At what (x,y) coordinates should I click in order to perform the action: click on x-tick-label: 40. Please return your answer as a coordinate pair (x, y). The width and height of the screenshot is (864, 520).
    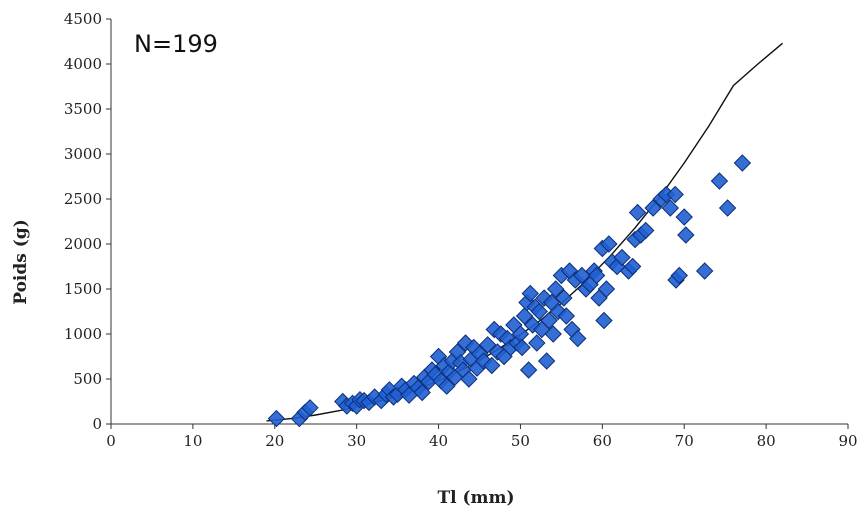
    Looking at the image, I should click on (438, 441).